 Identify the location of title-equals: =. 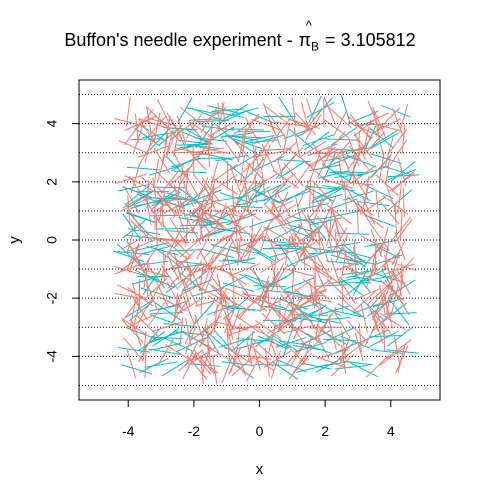
(330, 40).